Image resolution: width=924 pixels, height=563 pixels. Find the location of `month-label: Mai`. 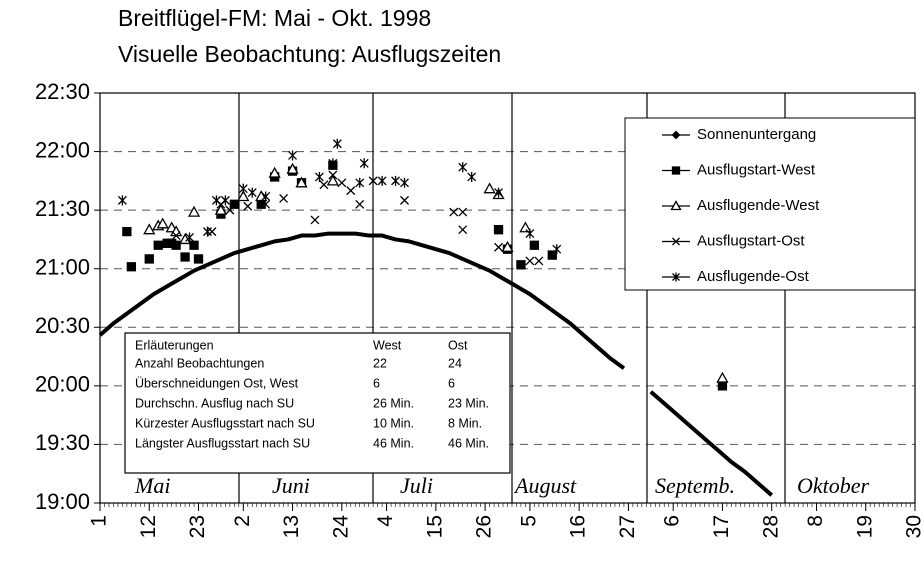

month-label: Mai is located at coordinates (152, 485).